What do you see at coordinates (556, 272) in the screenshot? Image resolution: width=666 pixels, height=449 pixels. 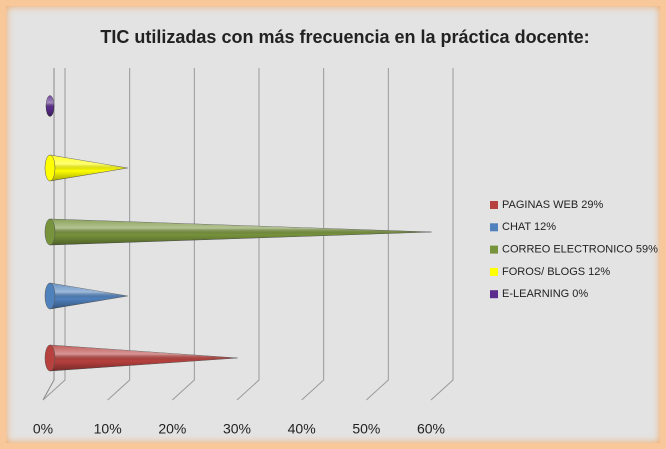 I see `legend-label: FOROS/ BLOGS 12%` at bounding box center [556, 272].